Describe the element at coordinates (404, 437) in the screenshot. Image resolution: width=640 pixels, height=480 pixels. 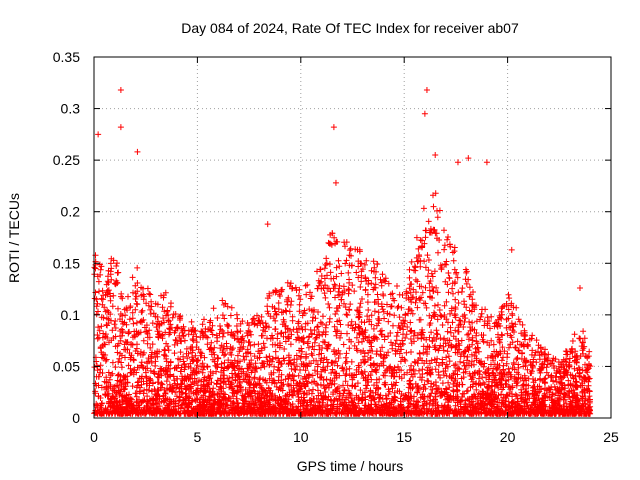
I see `x-tick-label: 15` at that location.